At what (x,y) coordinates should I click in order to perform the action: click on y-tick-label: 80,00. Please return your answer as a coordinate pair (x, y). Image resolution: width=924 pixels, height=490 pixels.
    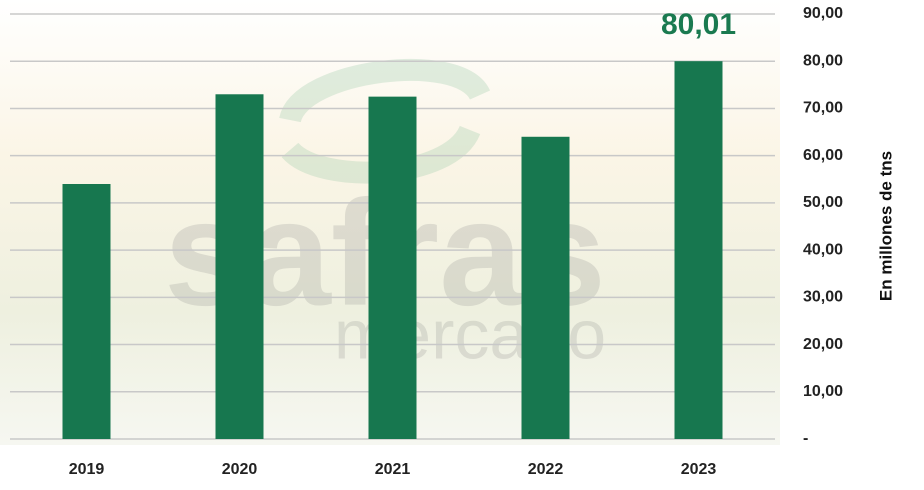
    Looking at the image, I should click on (823, 60).